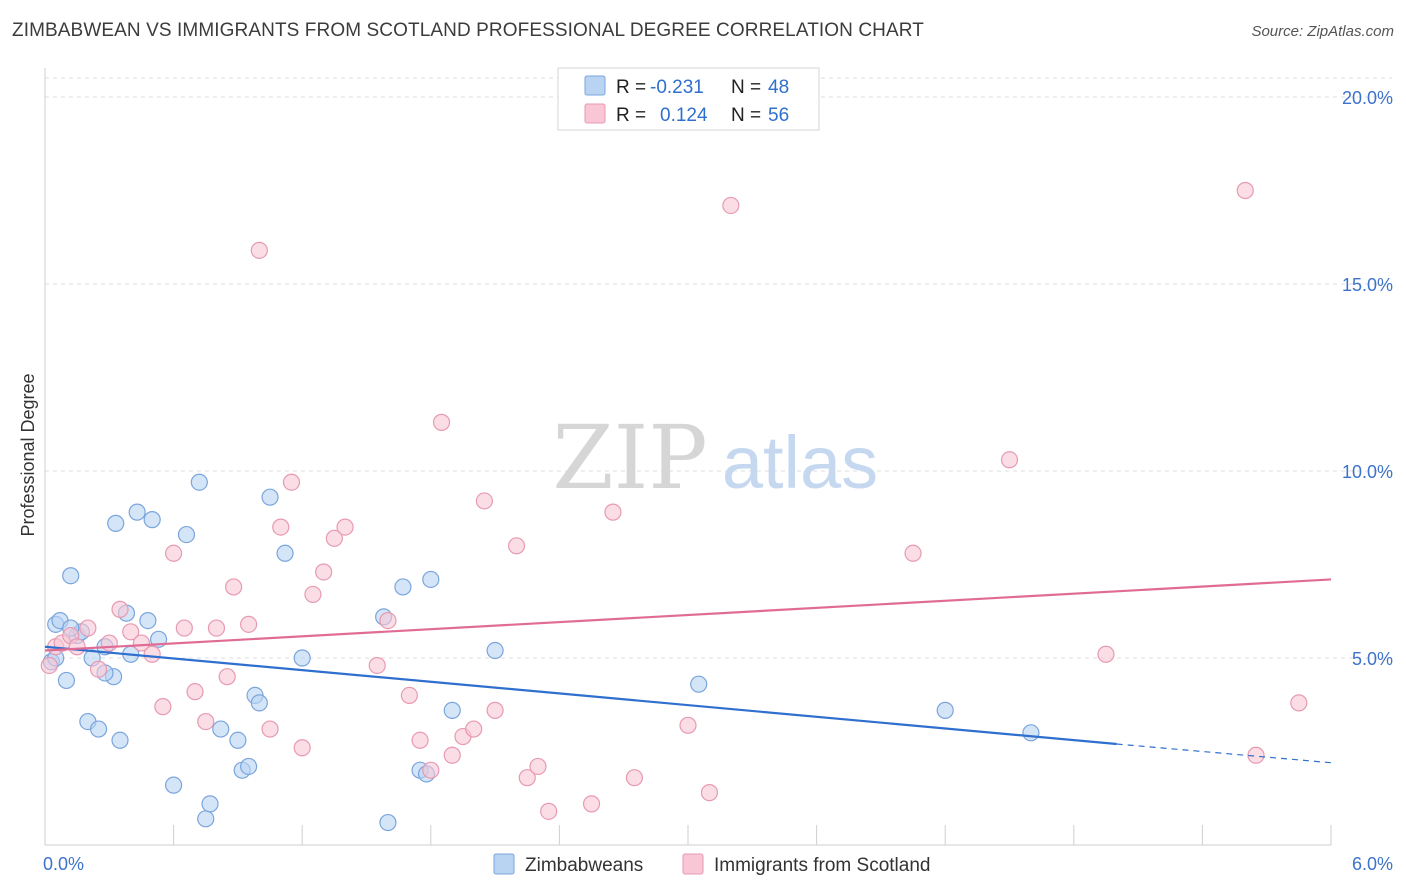 The width and height of the screenshot is (1406, 892). I want to click on bottom-legend: Zimbabweans Immigrants from Scotland, so click(711, 864).